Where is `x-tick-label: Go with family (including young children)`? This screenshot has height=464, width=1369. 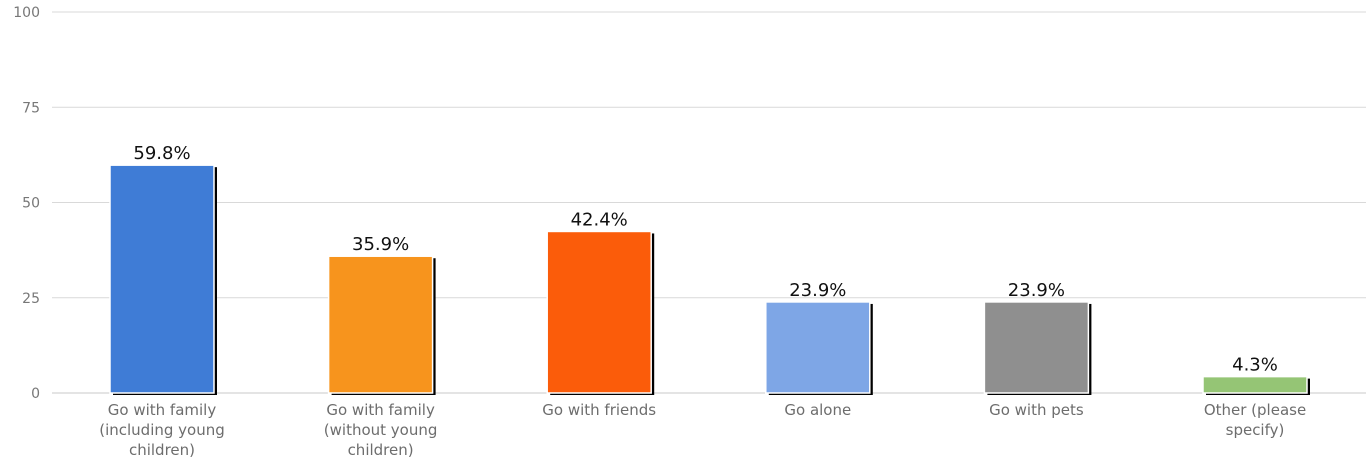 x-tick-label: Go with family (including young children) is located at coordinates (162, 430).